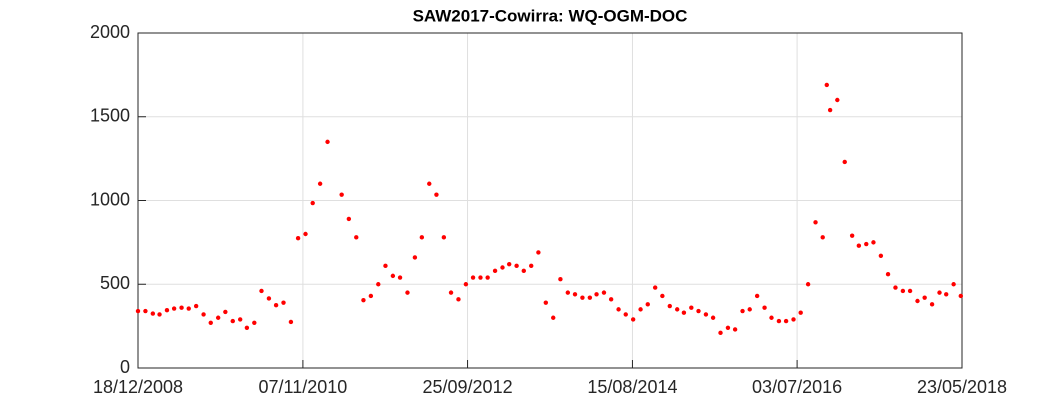 The image size is (1063, 413). I want to click on y-tick-label: 500, so click(115, 283).